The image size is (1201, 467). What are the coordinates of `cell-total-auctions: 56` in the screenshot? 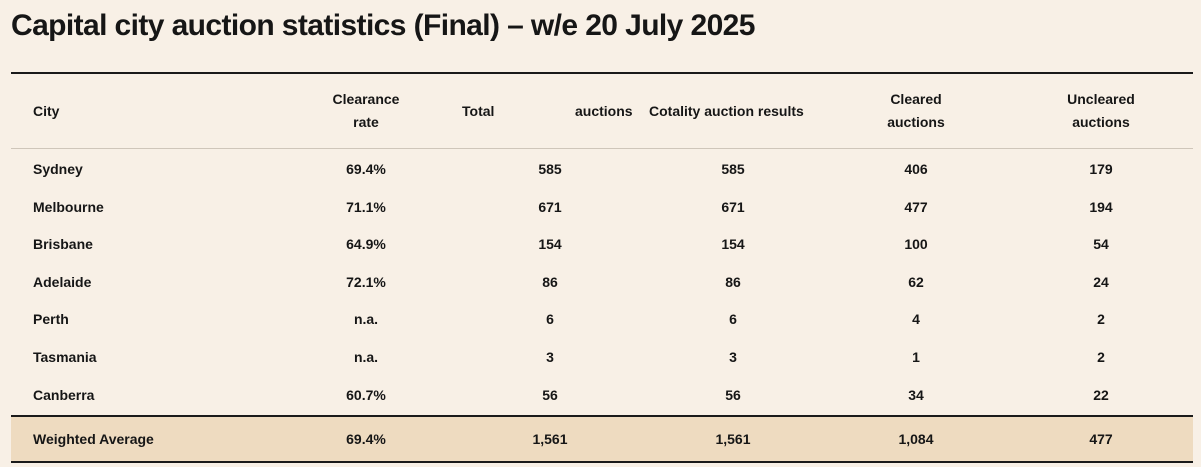 It's located at (550, 394).